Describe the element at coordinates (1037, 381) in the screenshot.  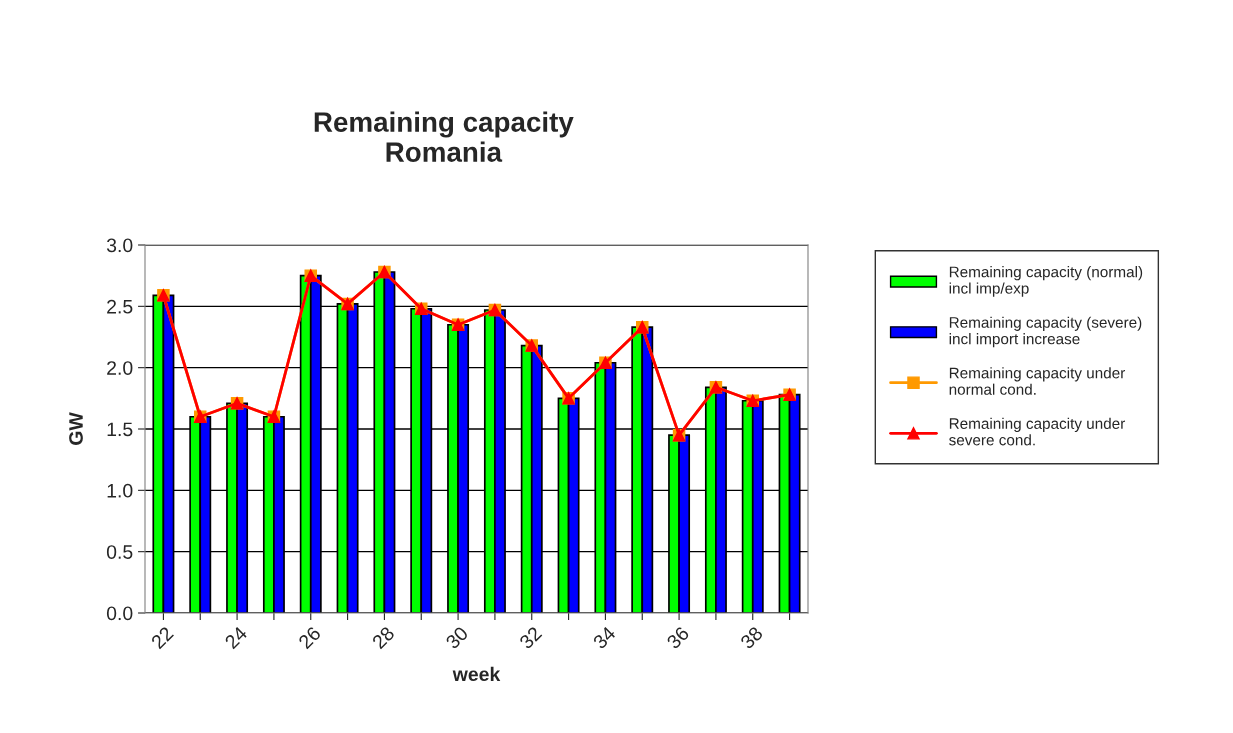
I see `legend-label: Remaining capacity under normal cond.` at that location.